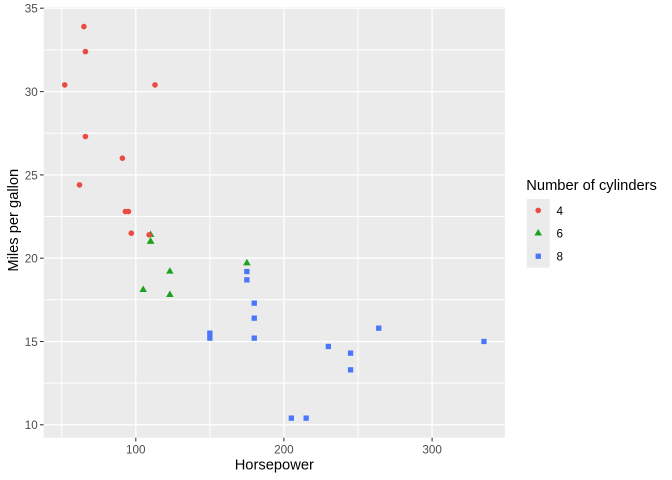 This screenshot has width=672, height=480. I want to click on svg-text: 25, so click(32, 175).